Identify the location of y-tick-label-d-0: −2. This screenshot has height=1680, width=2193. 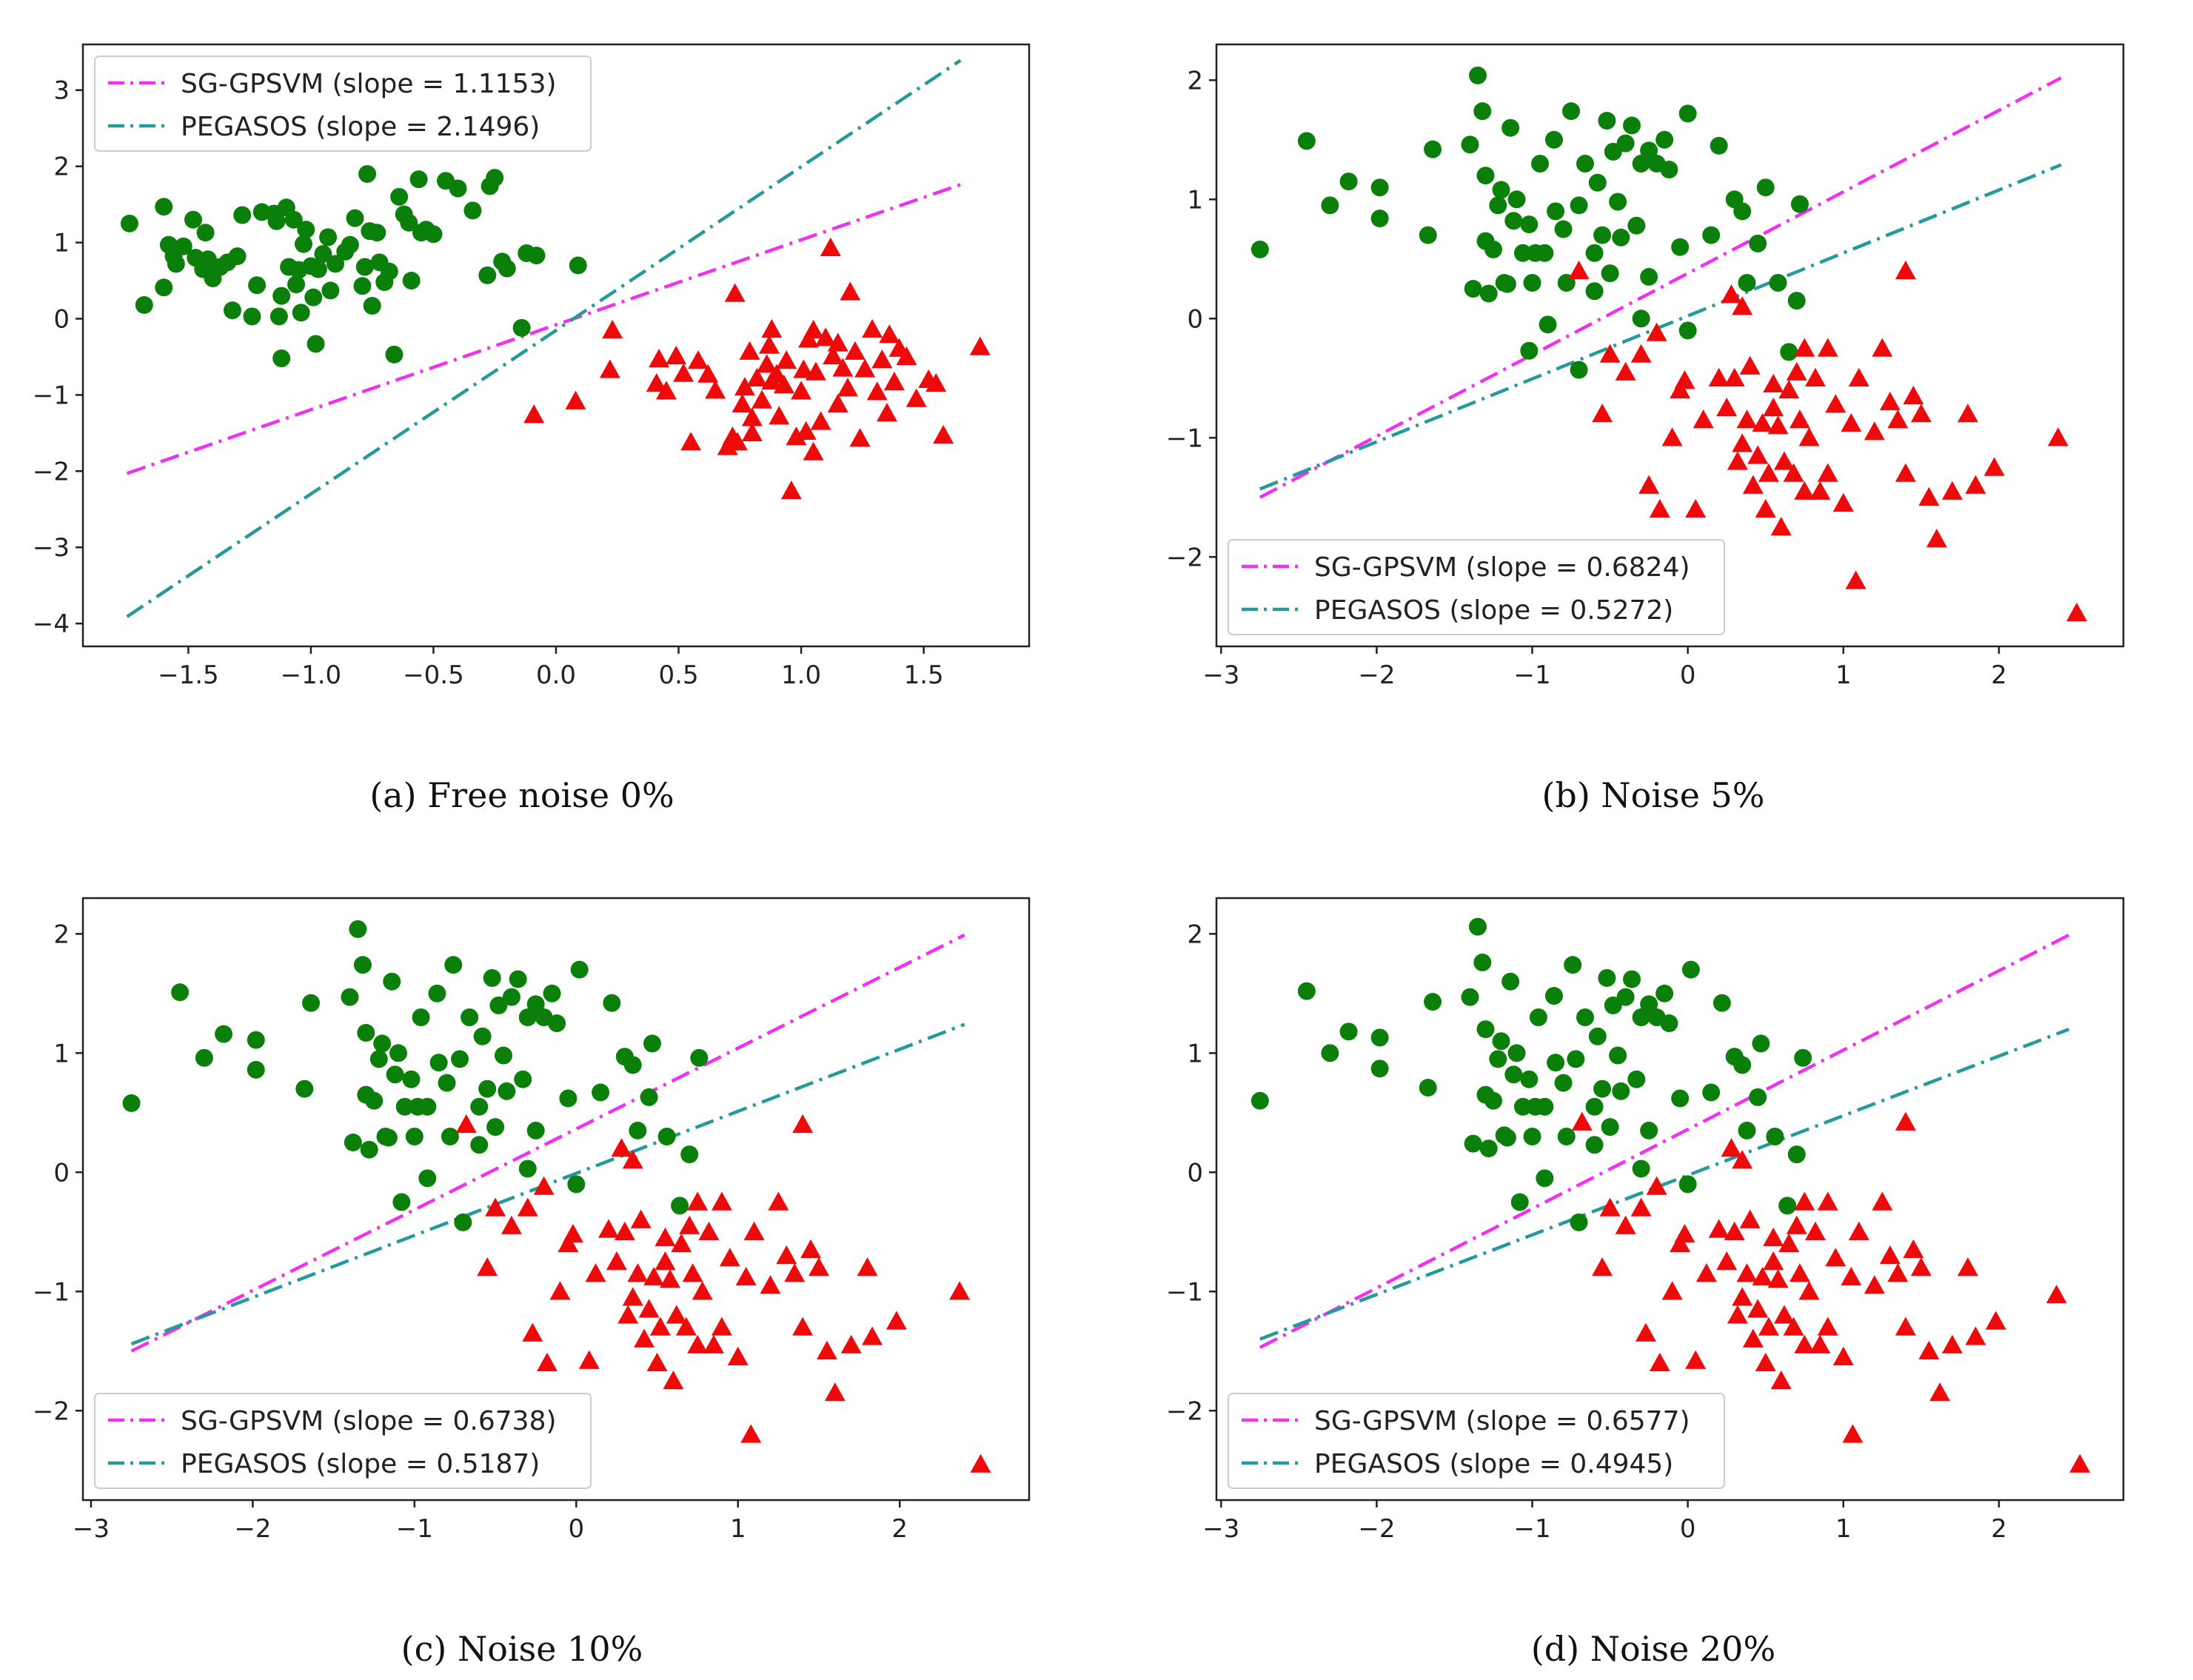
(1184, 1411).